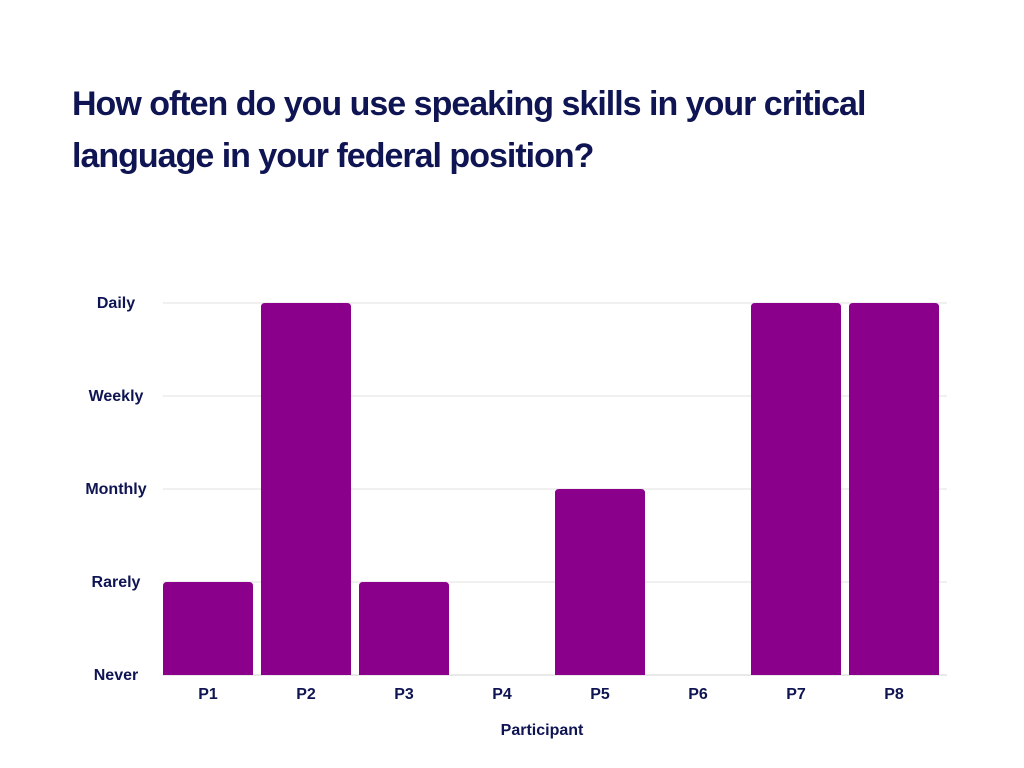 The width and height of the screenshot is (1024, 768). Describe the element at coordinates (208, 628) in the screenshot. I see `bar-p1` at that location.